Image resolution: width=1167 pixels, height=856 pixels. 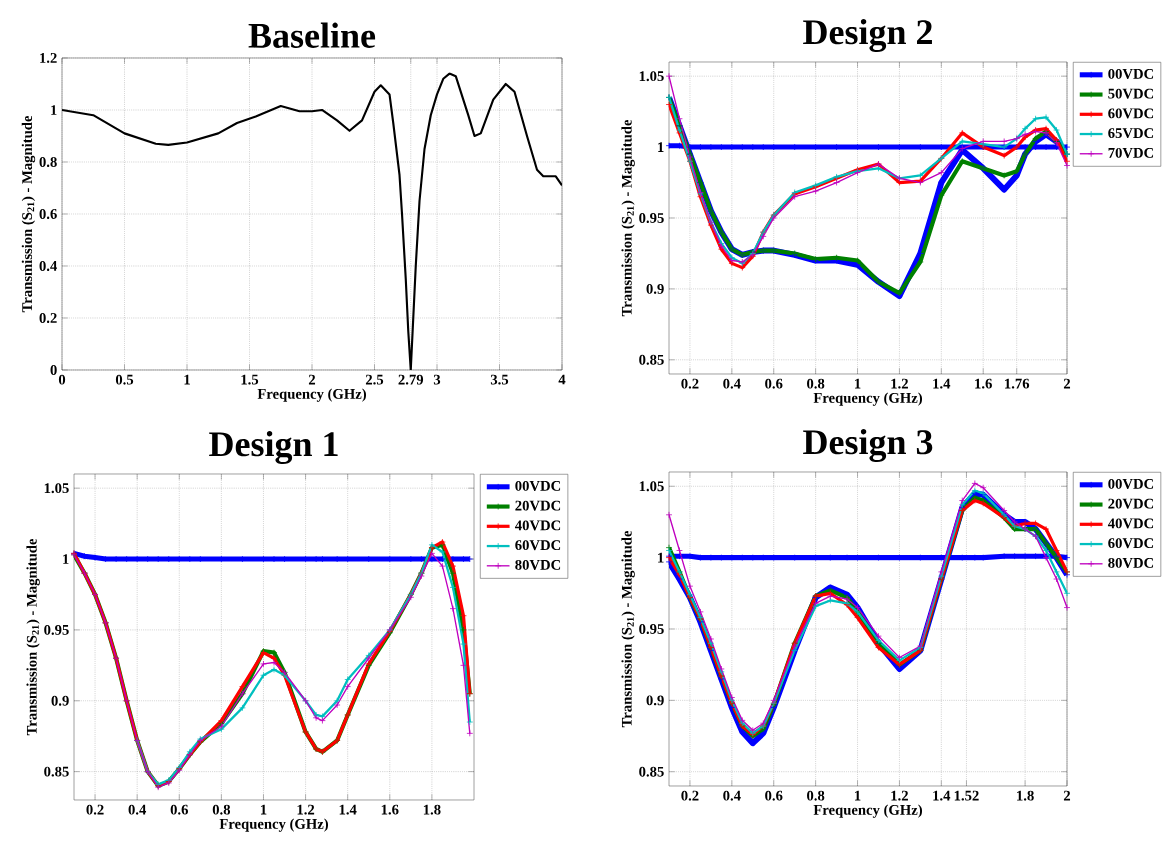 What do you see at coordinates (1131, 133) in the screenshot?
I see `legend-label: 65VDC` at bounding box center [1131, 133].